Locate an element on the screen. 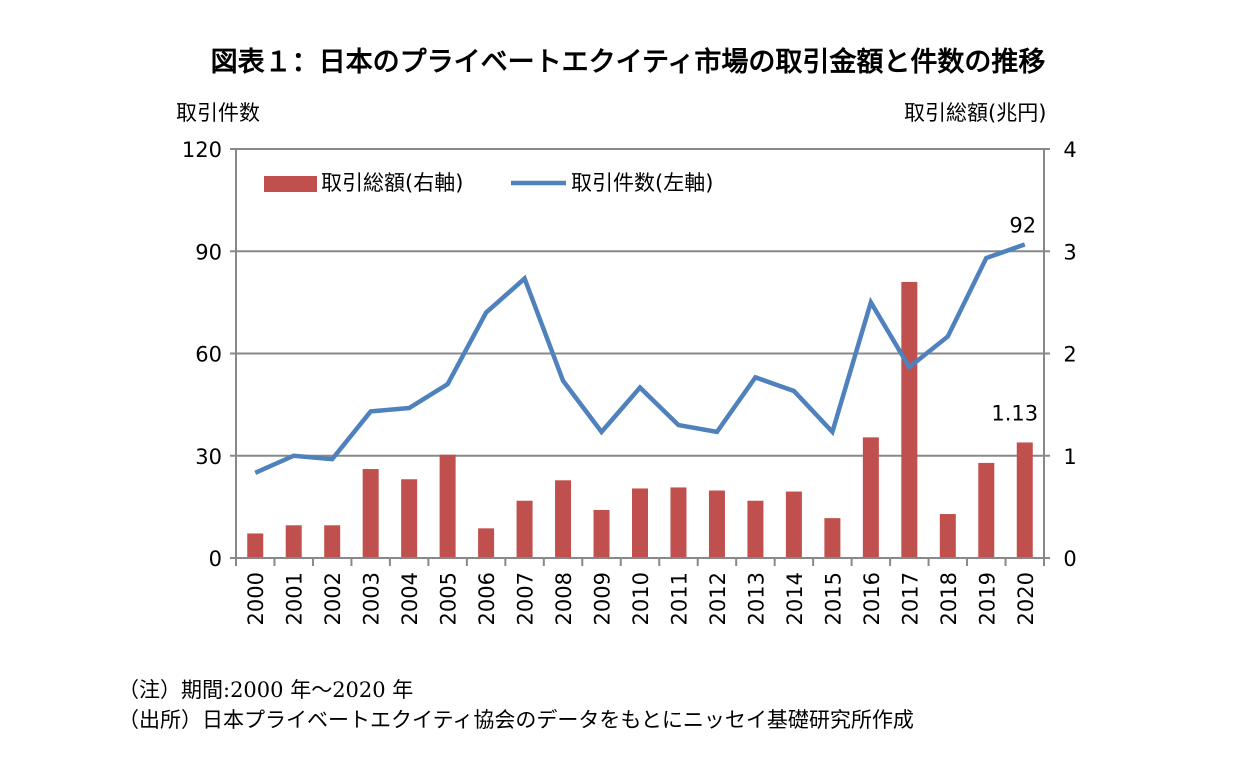 The height and width of the screenshot is (770, 1256). x-tick-label: 2016 is located at coordinates (872, 598).